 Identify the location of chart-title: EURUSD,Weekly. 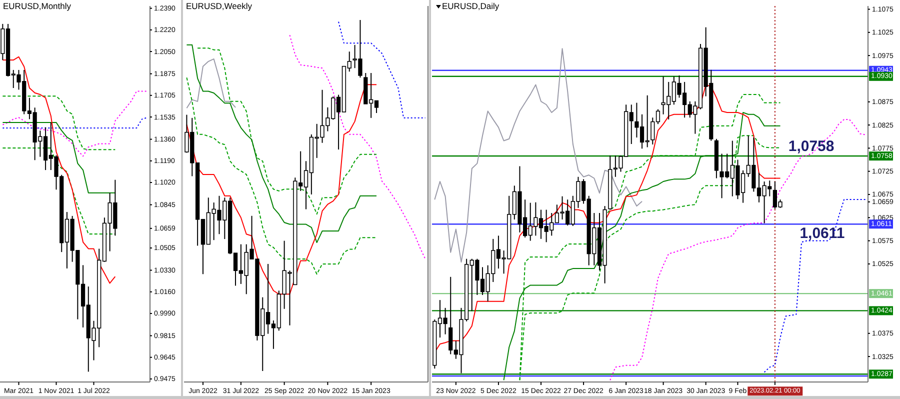
(219, 6).